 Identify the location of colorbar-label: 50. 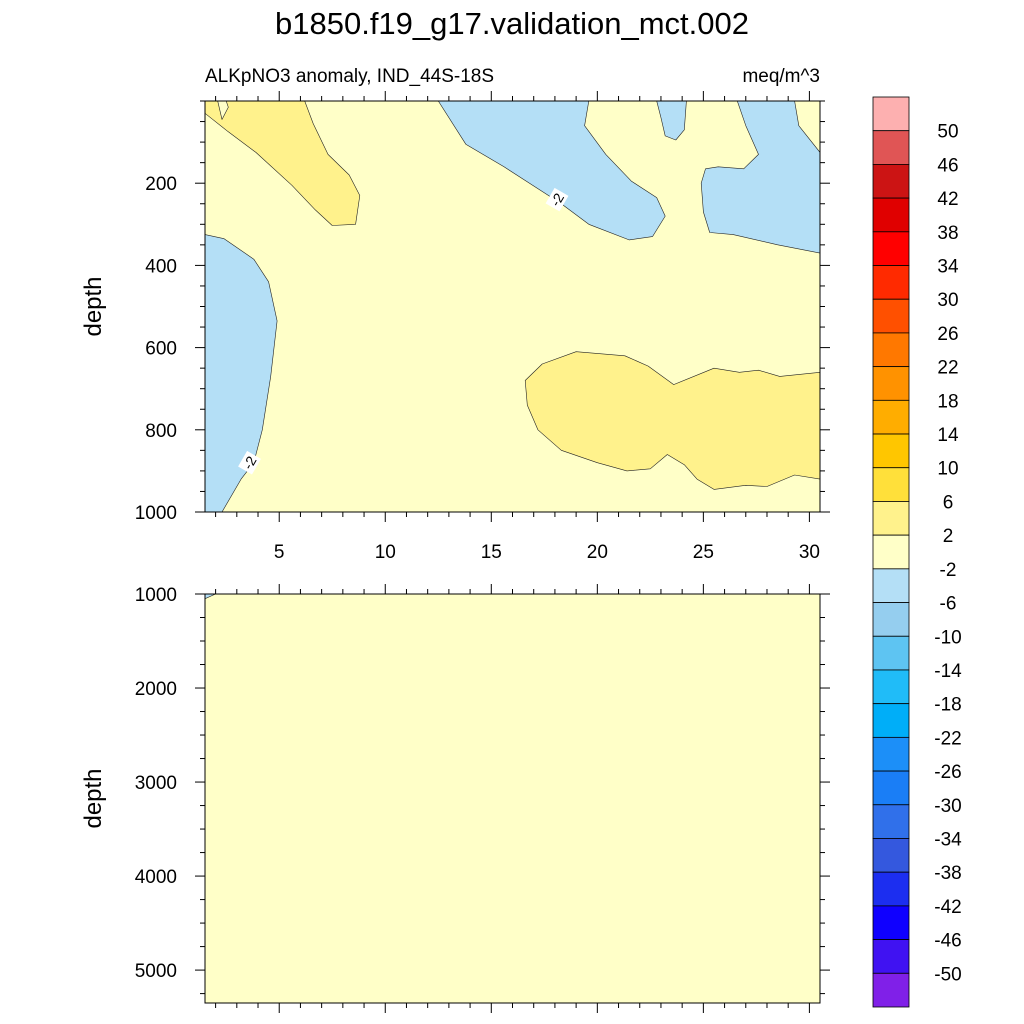
(947, 132).